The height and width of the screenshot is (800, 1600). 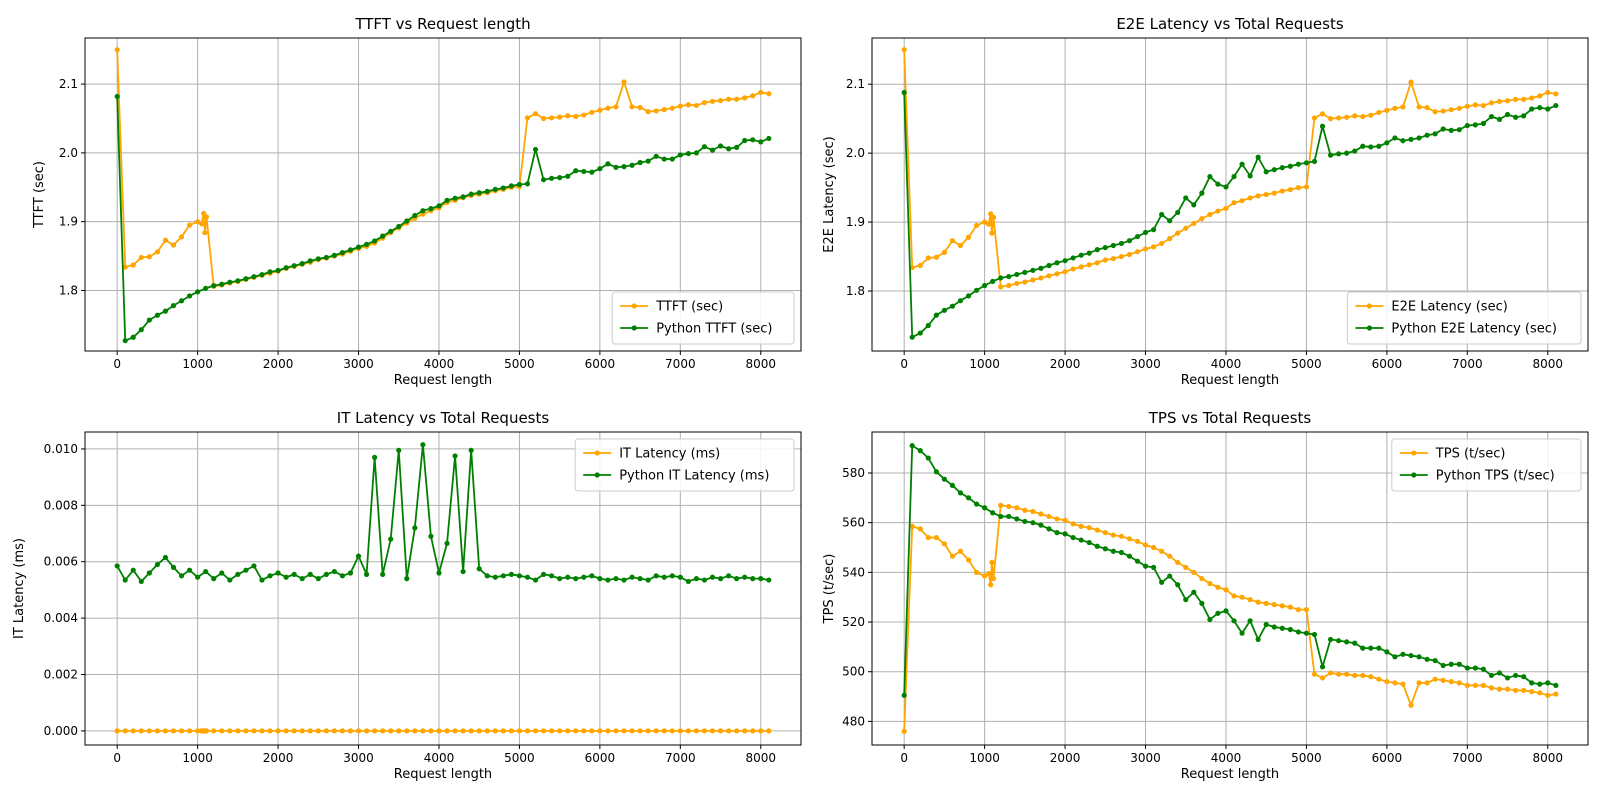 What do you see at coordinates (694, 476) in the screenshot?
I see `legend-label: Python IT Latency (ms)` at bounding box center [694, 476].